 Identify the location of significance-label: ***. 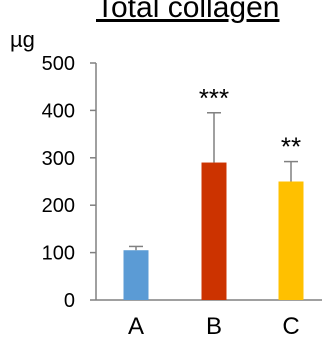
(214, 98).